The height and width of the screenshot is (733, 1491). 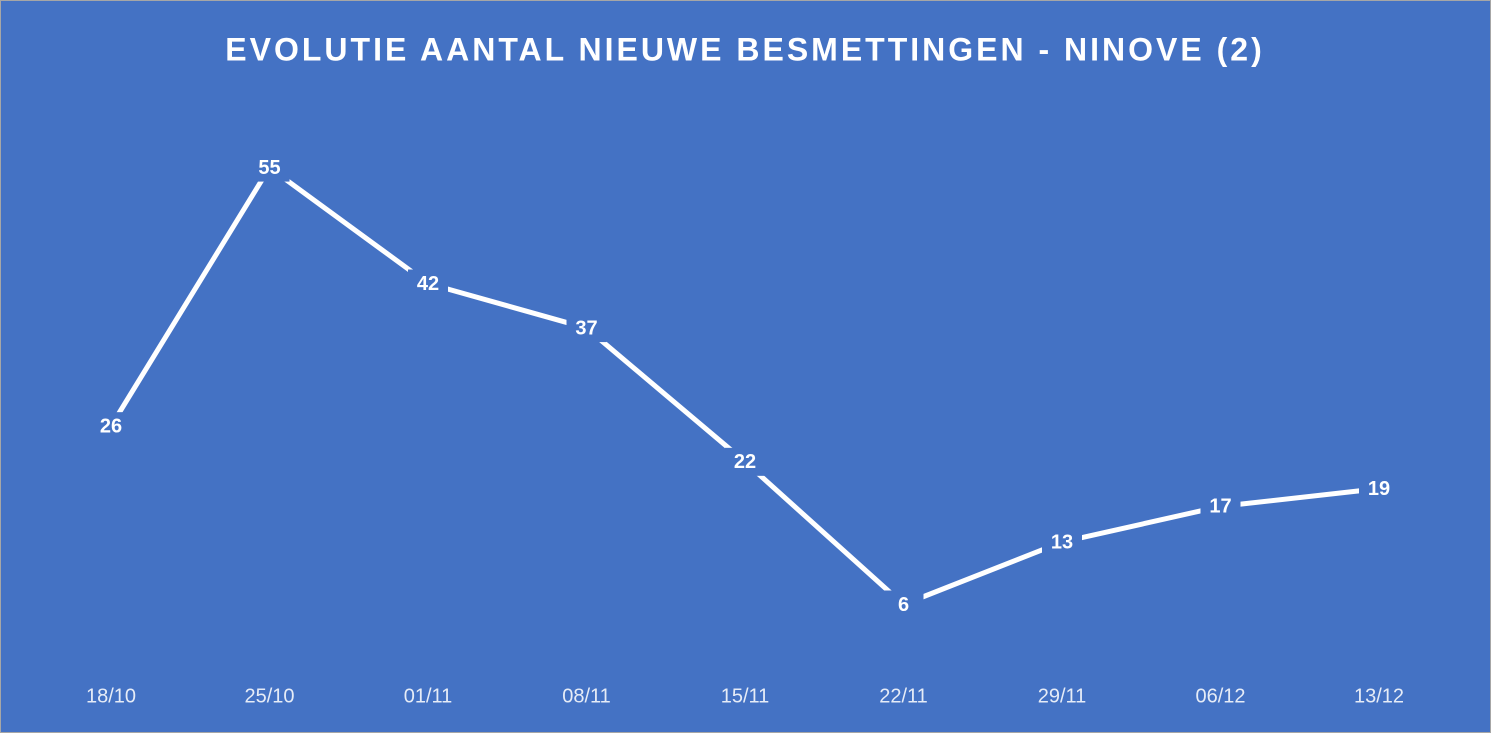 I want to click on x-tick-label: 22/11, so click(x=903, y=696).